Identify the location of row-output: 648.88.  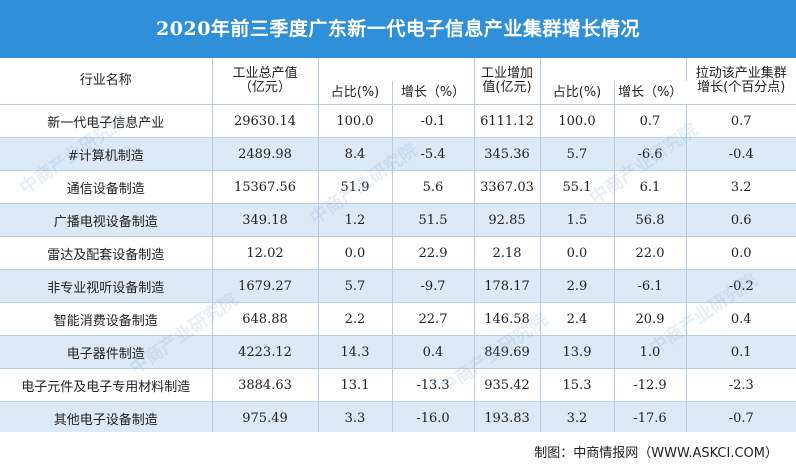
(265, 319).